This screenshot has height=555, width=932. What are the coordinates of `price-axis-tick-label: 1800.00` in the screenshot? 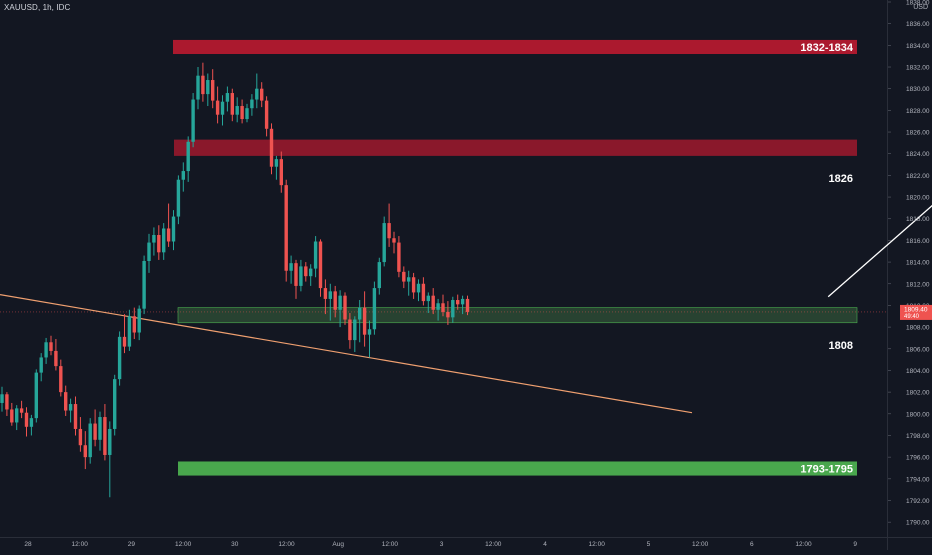 It's located at (918, 414).